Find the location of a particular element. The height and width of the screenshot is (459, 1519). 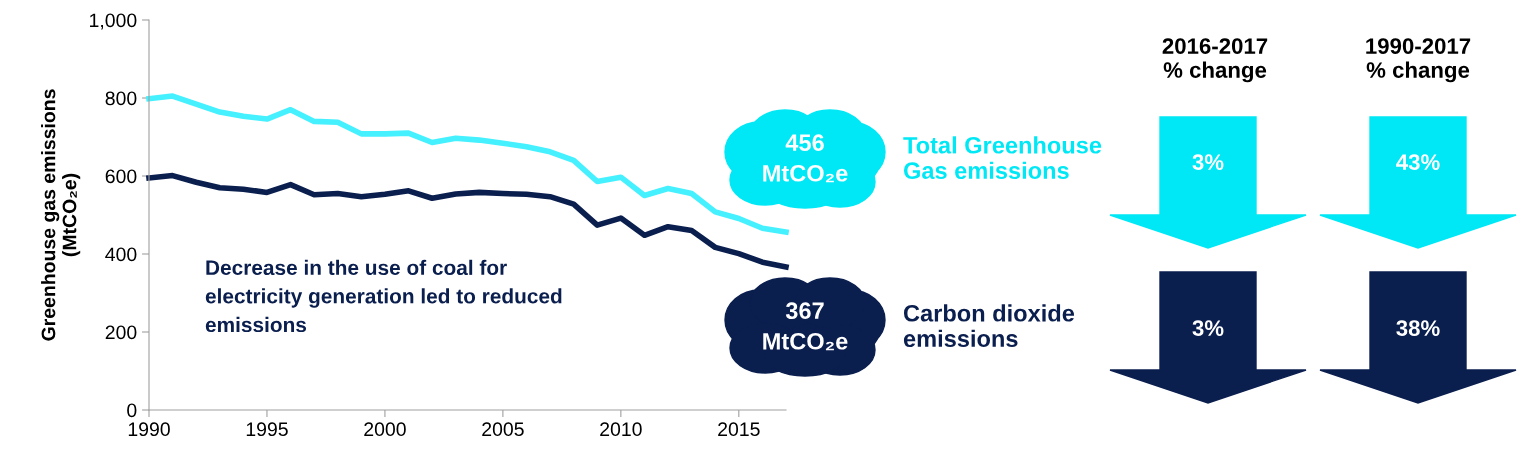

y-tick-label: 800 is located at coordinates (121, 98).